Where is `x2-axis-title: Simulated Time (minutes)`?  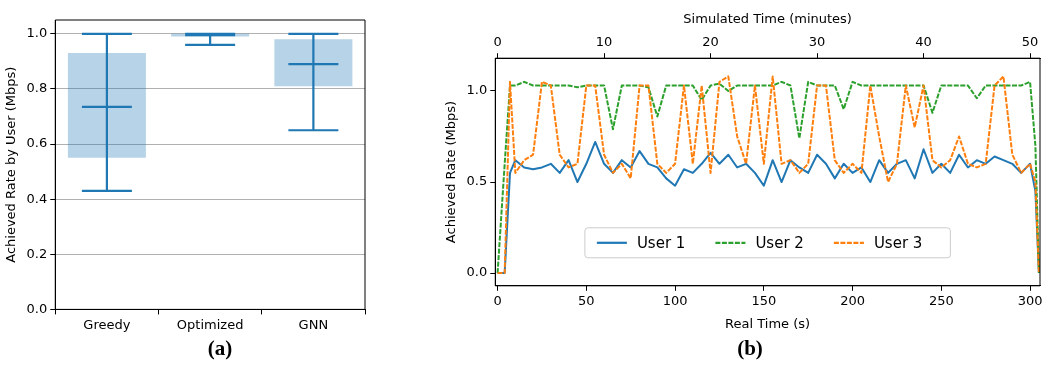
x2-axis-title: Simulated Time (minutes) is located at coordinates (767, 19).